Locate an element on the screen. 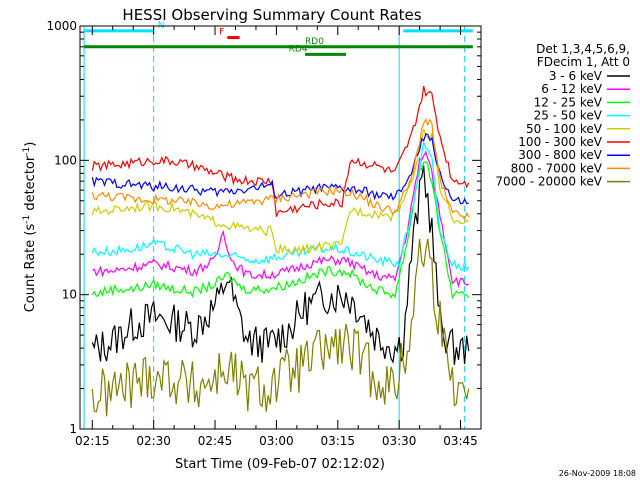 The height and width of the screenshot is (484, 640). x-tick-label-2: 02:30 is located at coordinates (153, 441).